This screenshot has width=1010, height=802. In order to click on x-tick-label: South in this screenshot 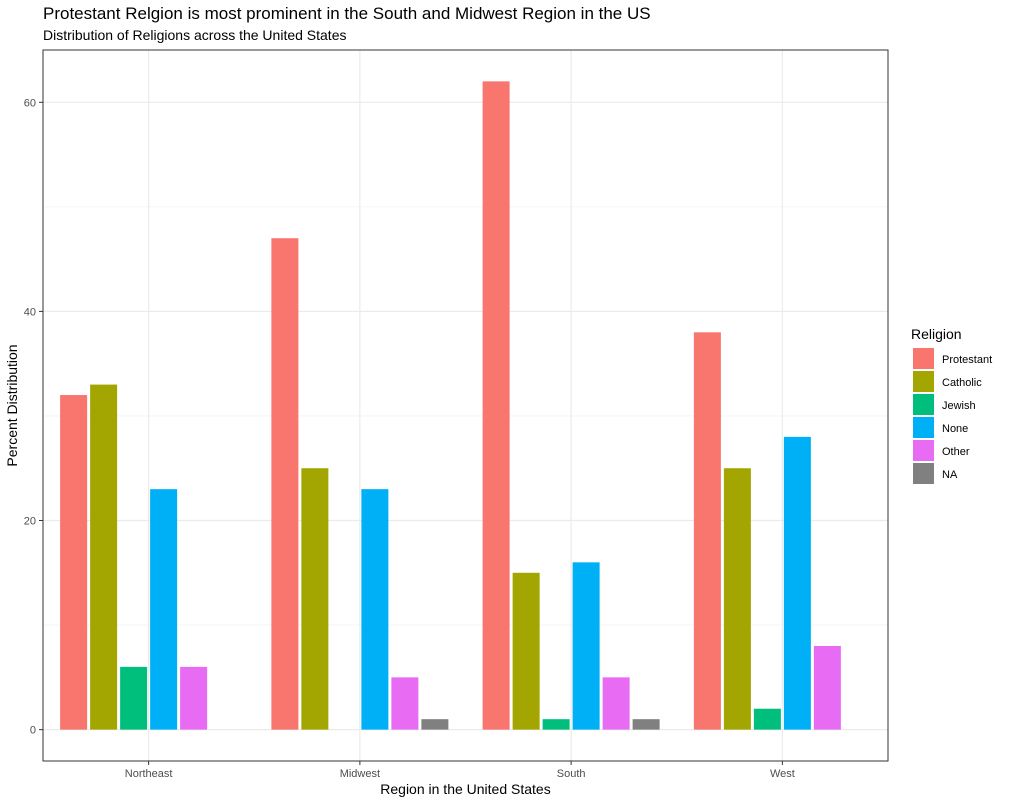, I will do `click(571, 774)`.